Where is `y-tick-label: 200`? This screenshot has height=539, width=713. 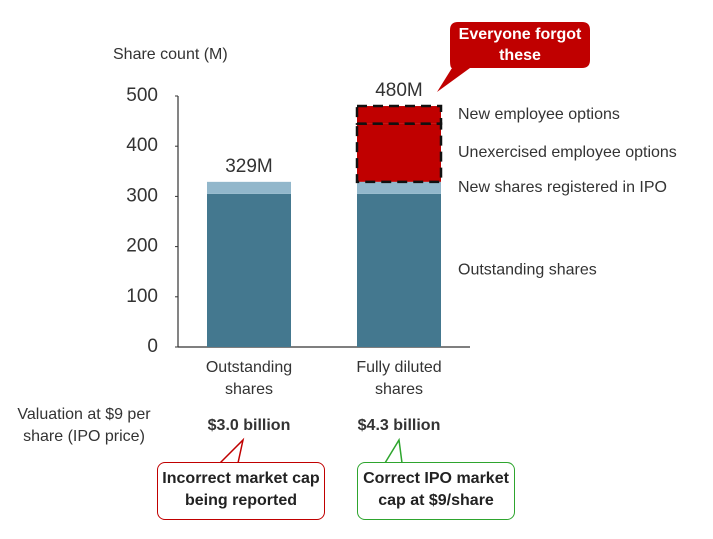
y-tick-label: 200 is located at coordinates (142, 246).